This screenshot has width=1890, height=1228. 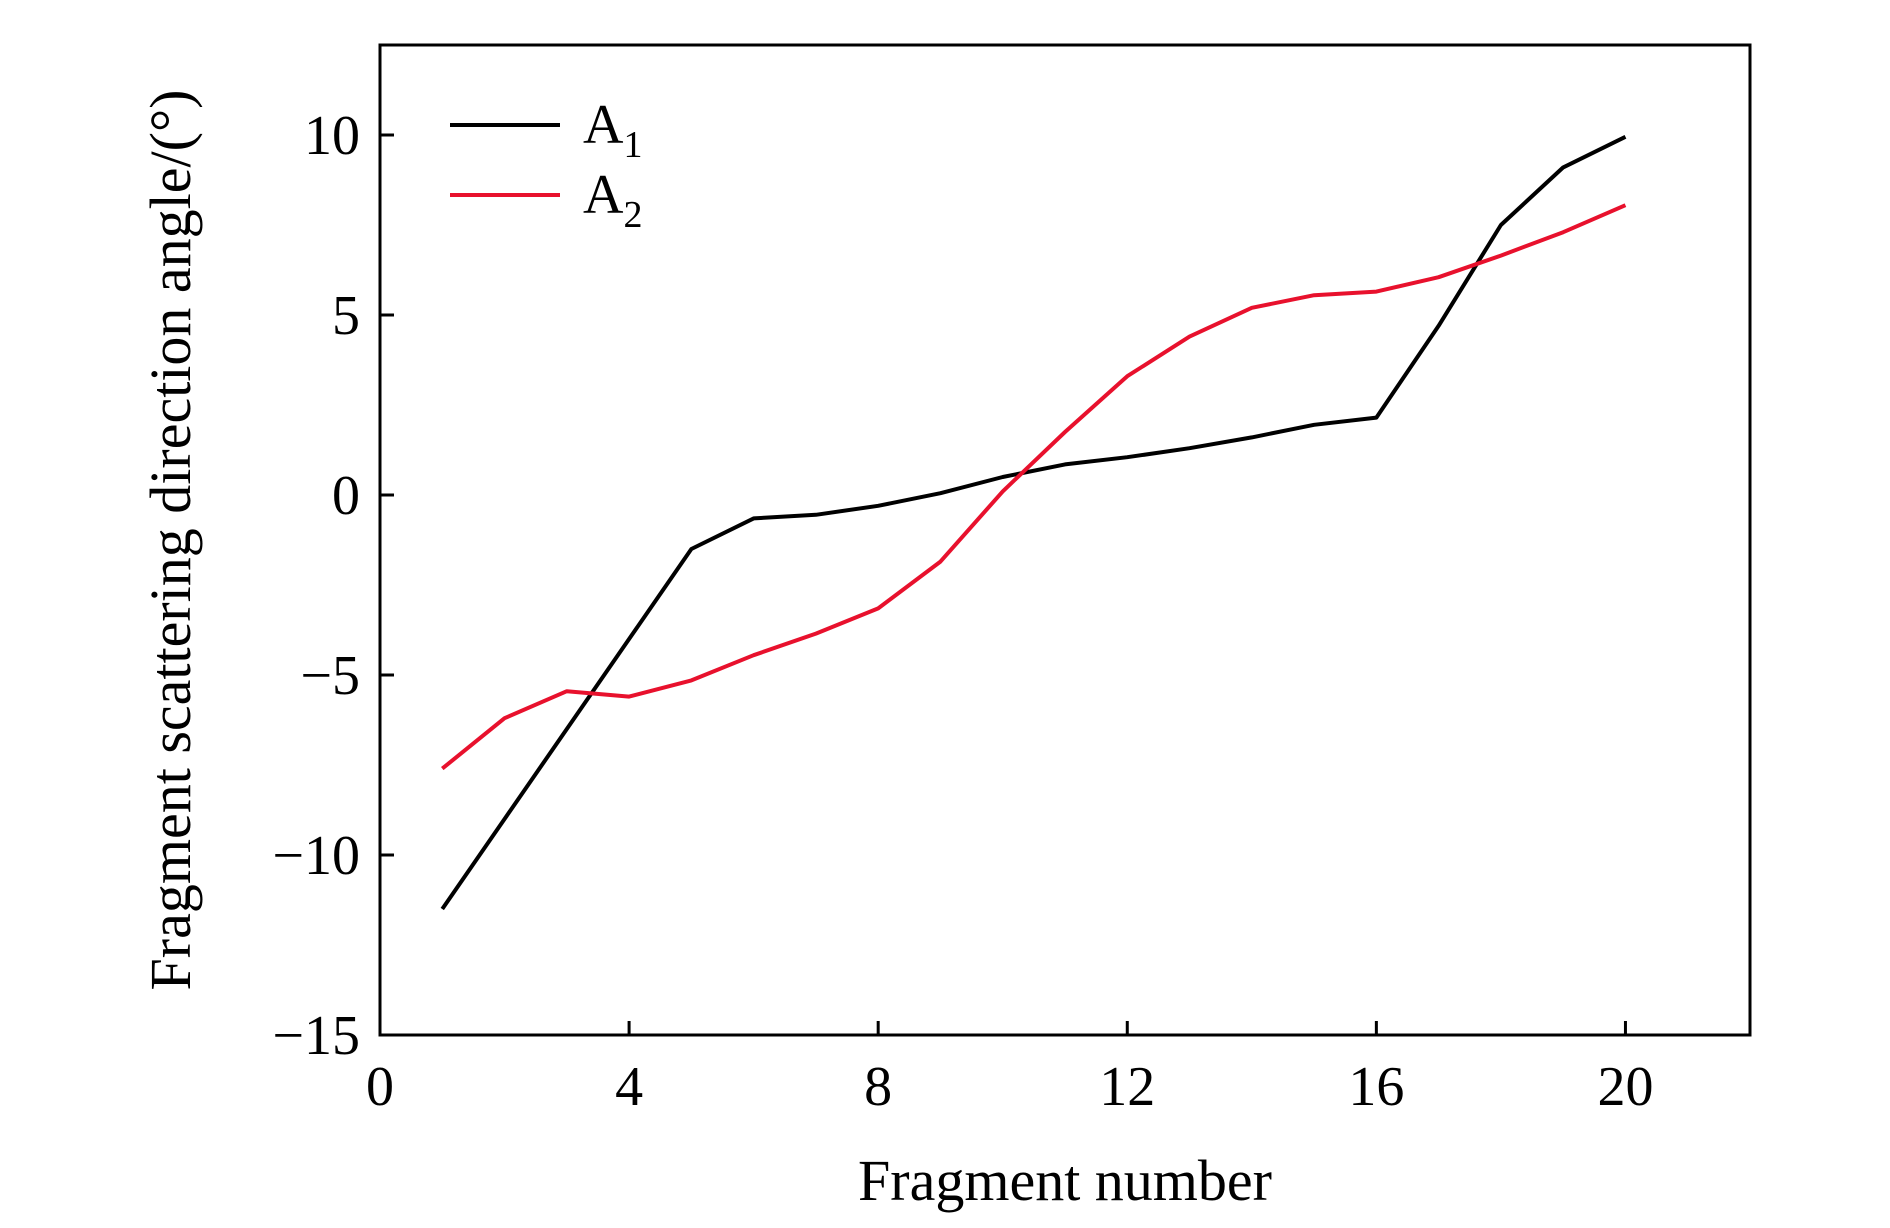 I want to click on y-tick-label: −5, so click(x=330, y=676).